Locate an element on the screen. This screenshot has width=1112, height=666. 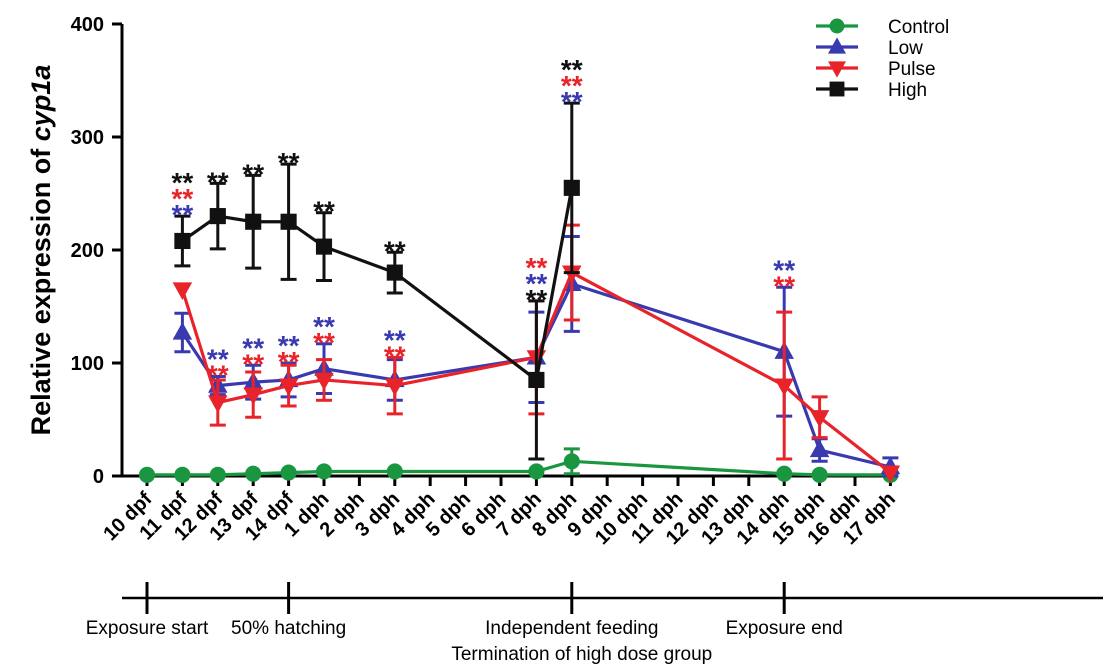
legend-item-low: Low is located at coordinates (869, 48).